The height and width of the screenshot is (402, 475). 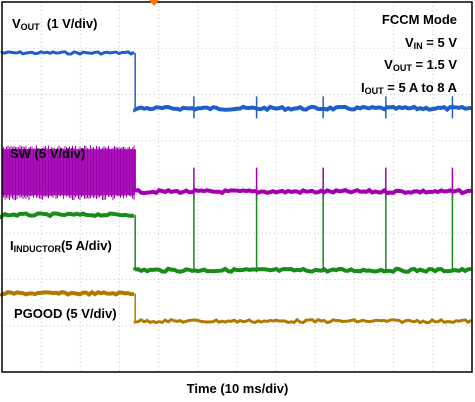 What do you see at coordinates (65, 313) in the screenshot?
I see `channel-label-pgood: PGOOD (5 V/div)` at bounding box center [65, 313].